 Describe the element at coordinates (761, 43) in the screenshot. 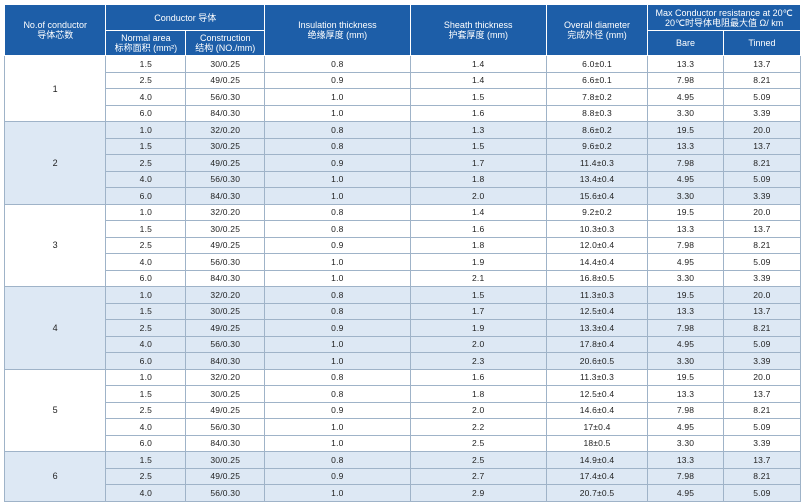

I see `header-tinned: Tinned` at that location.